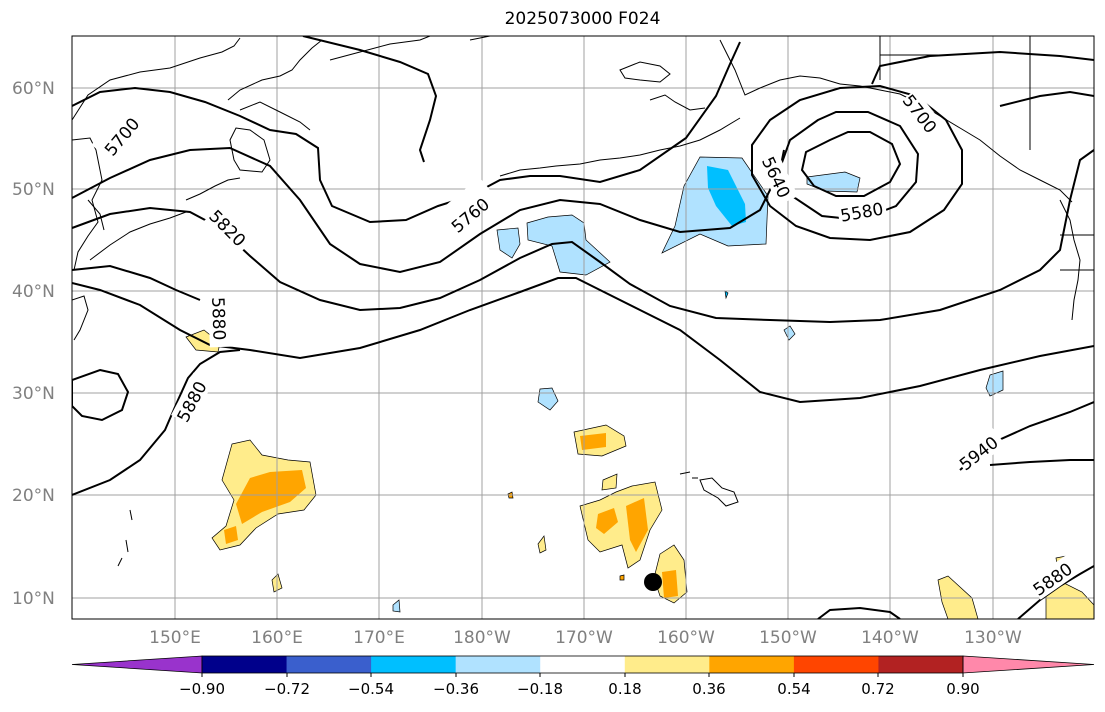 Image resolution: width=1105 pixels, height=712 pixels. What do you see at coordinates (202, 689) in the screenshot?
I see `colorbar-tick-label: −0.90` at bounding box center [202, 689].